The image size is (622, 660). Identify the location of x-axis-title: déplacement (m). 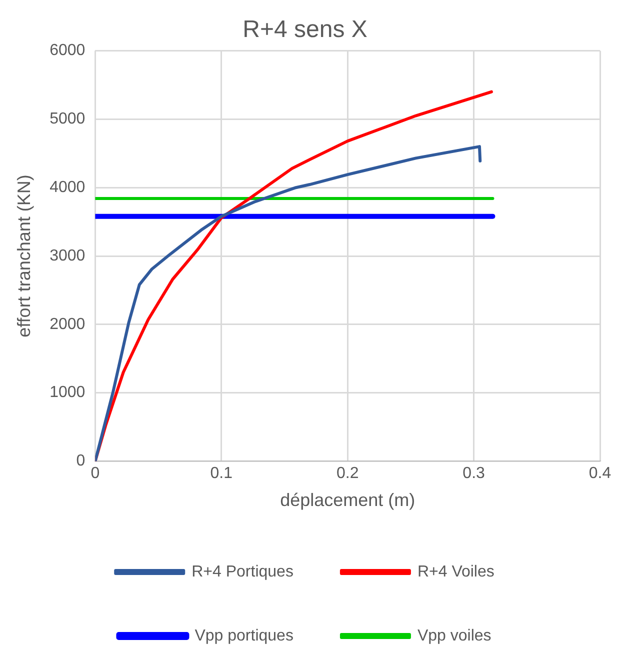
(348, 500).